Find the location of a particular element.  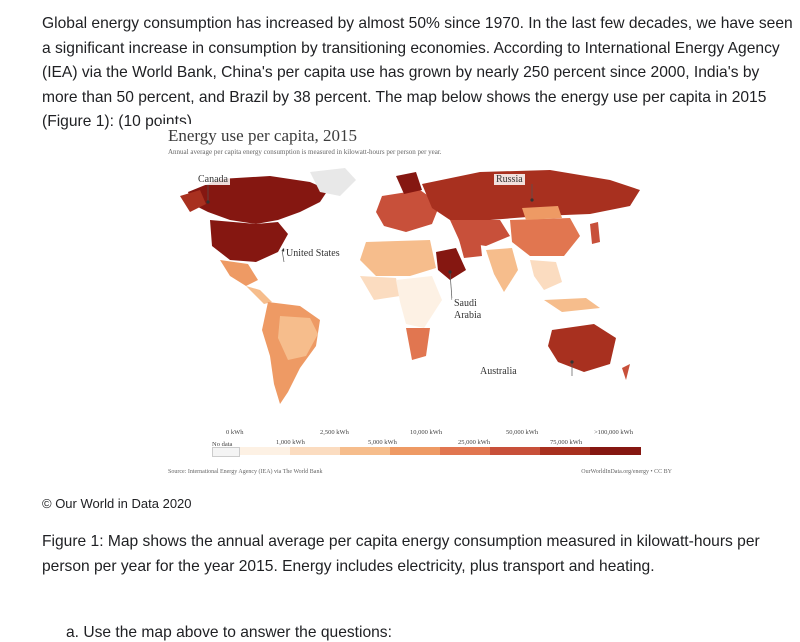

legend-tick-0: 0 kWh is located at coordinates (235, 432).